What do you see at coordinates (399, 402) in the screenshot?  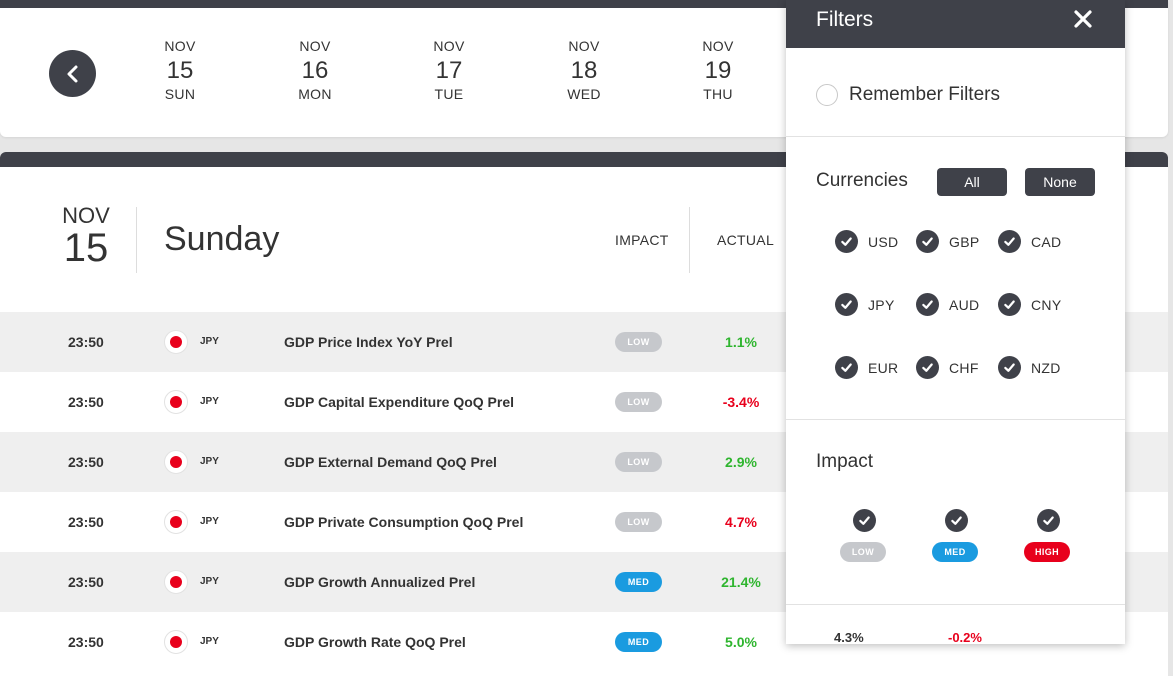 I see `event-name: GDP Capital Expenditure QoQ Prel` at bounding box center [399, 402].